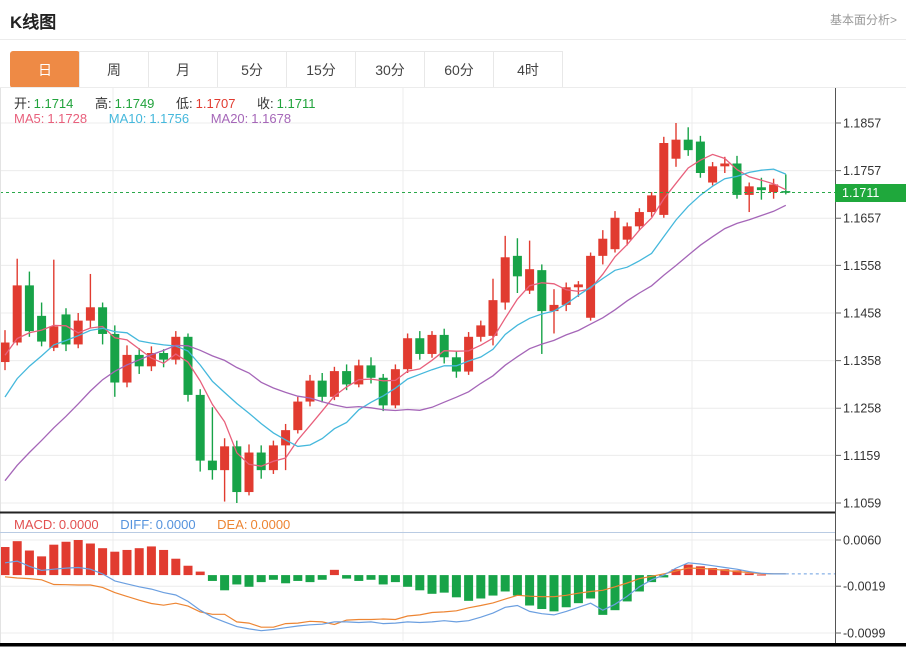  What do you see at coordinates (296, 103) in the screenshot?
I see `close-value: 1.1711` at bounding box center [296, 103].